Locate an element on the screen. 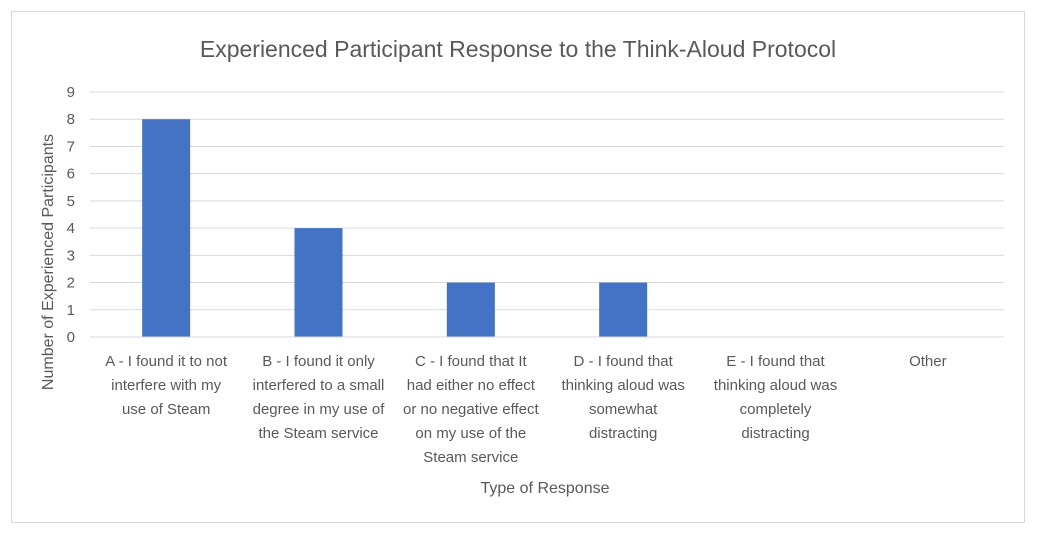  y-tick-label: 6 is located at coordinates (71, 174).